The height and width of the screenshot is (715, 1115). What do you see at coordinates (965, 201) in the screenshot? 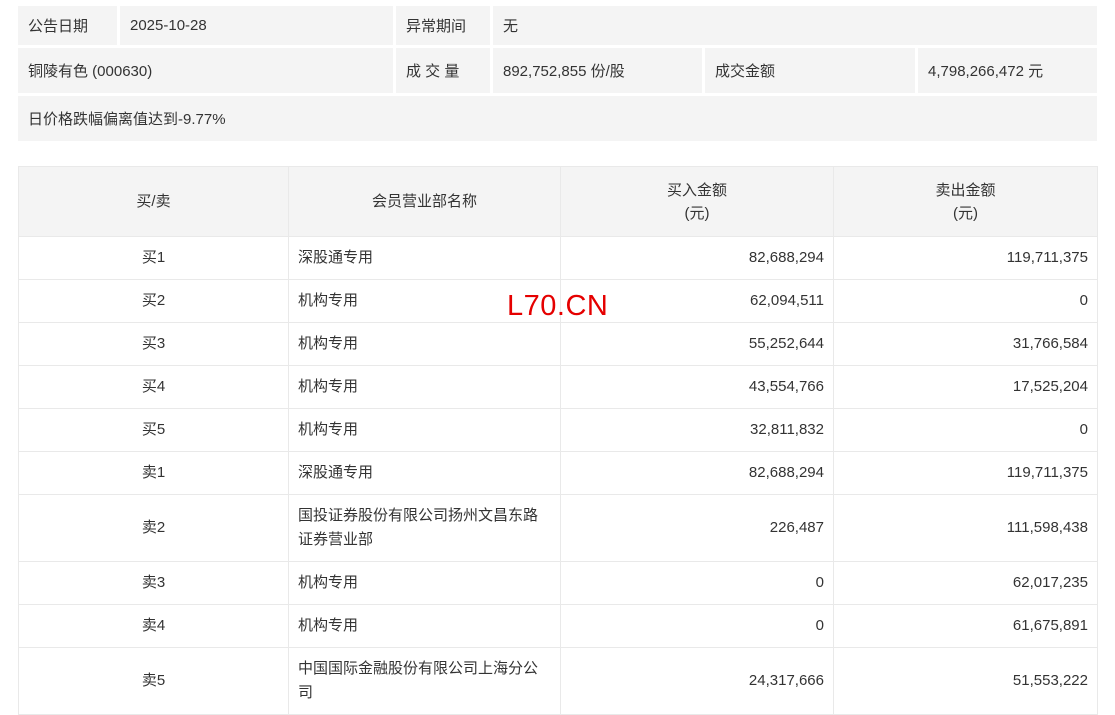
I see `col-header-sell-amount: 卖出金额 (元)` at bounding box center [965, 201].